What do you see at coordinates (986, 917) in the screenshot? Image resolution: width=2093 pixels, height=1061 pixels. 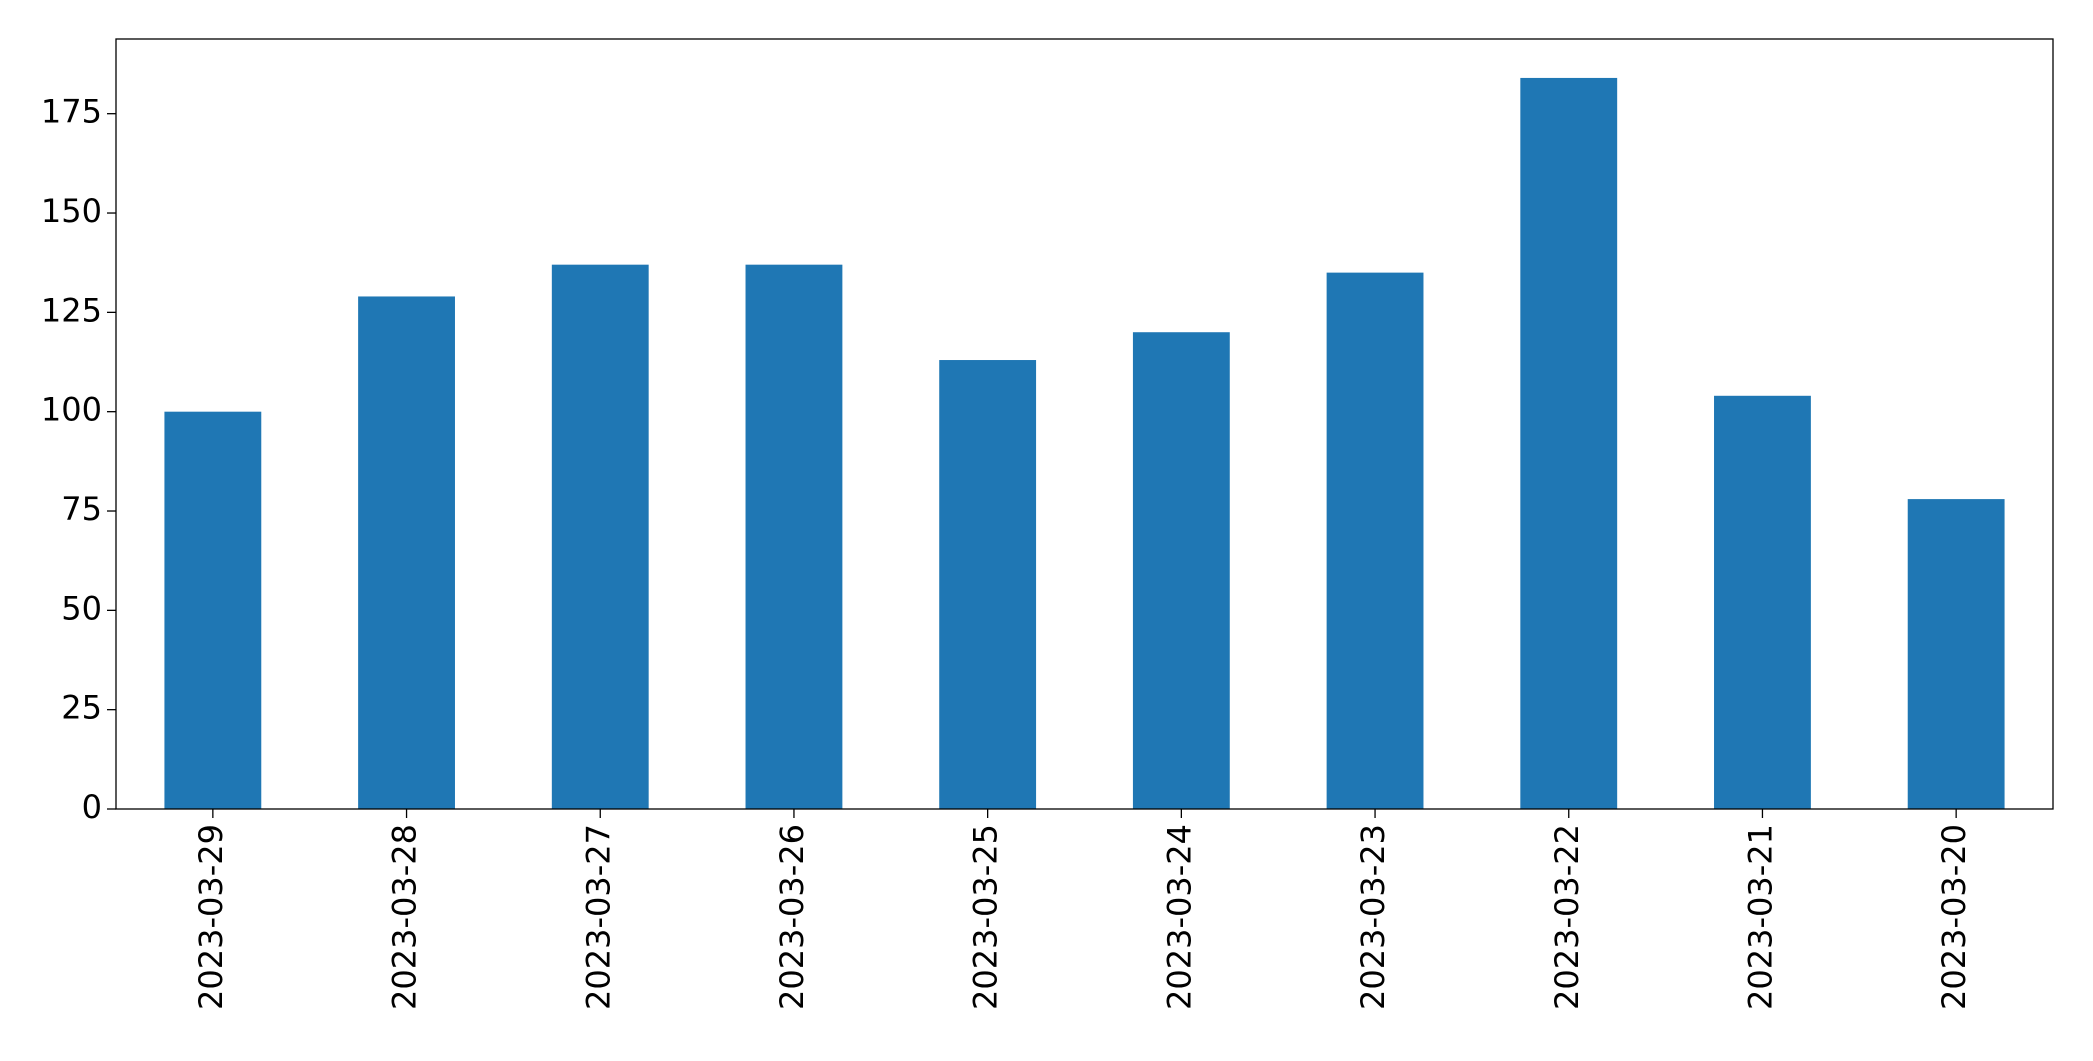 I see `x-tick-label: 2023-03-25` at bounding box center [986, 917].